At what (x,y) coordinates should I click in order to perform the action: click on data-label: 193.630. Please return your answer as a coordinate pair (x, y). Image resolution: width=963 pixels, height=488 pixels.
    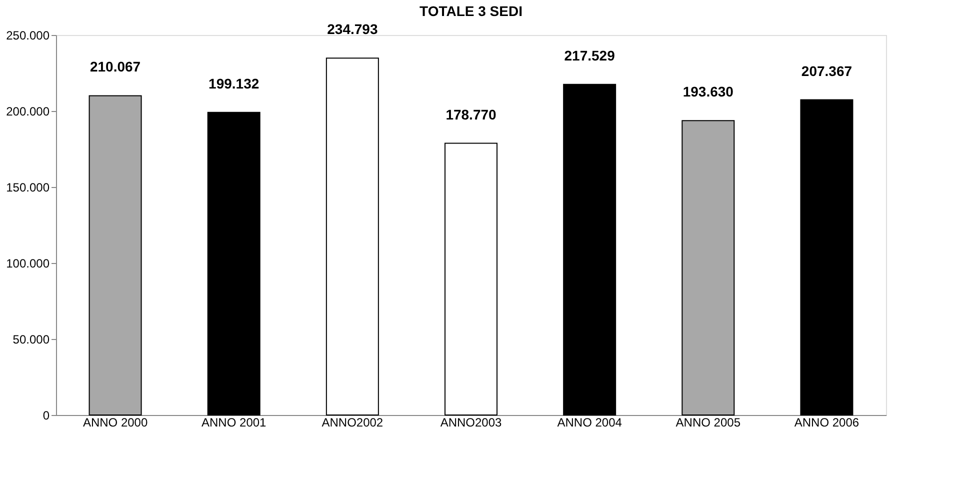
    Looking at the image, I should click on (708, 92).